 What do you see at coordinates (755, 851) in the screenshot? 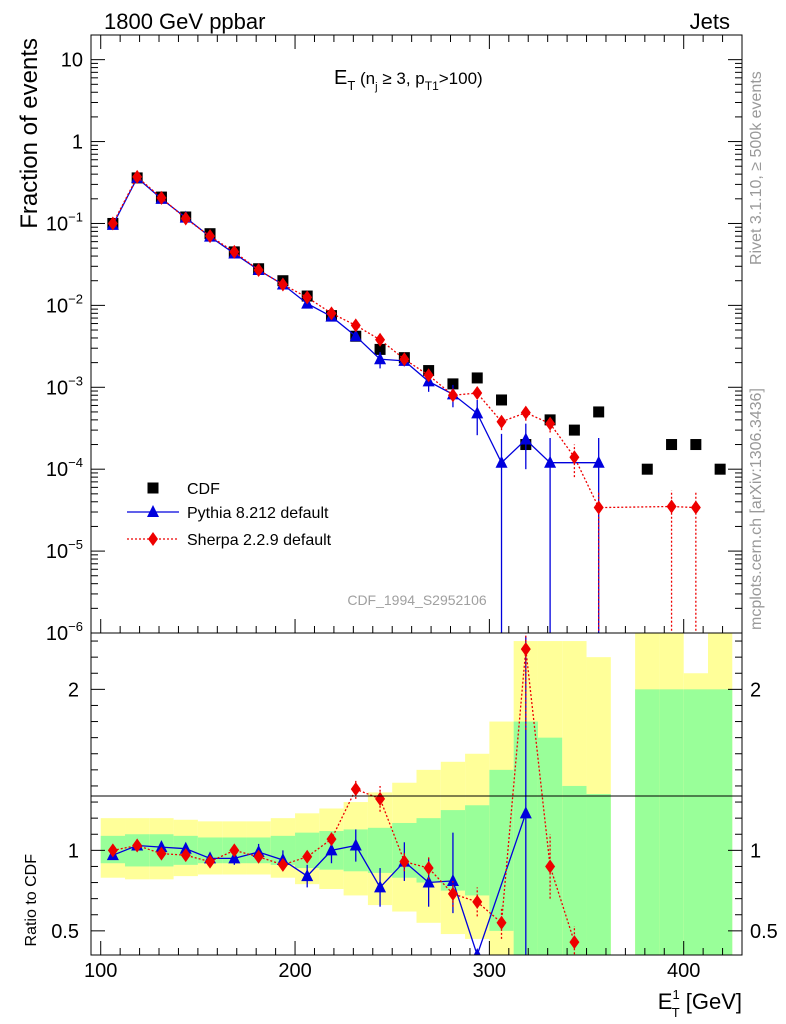
I see `ratio-ytick-label-right: 1` at bounding box center [755, 851].